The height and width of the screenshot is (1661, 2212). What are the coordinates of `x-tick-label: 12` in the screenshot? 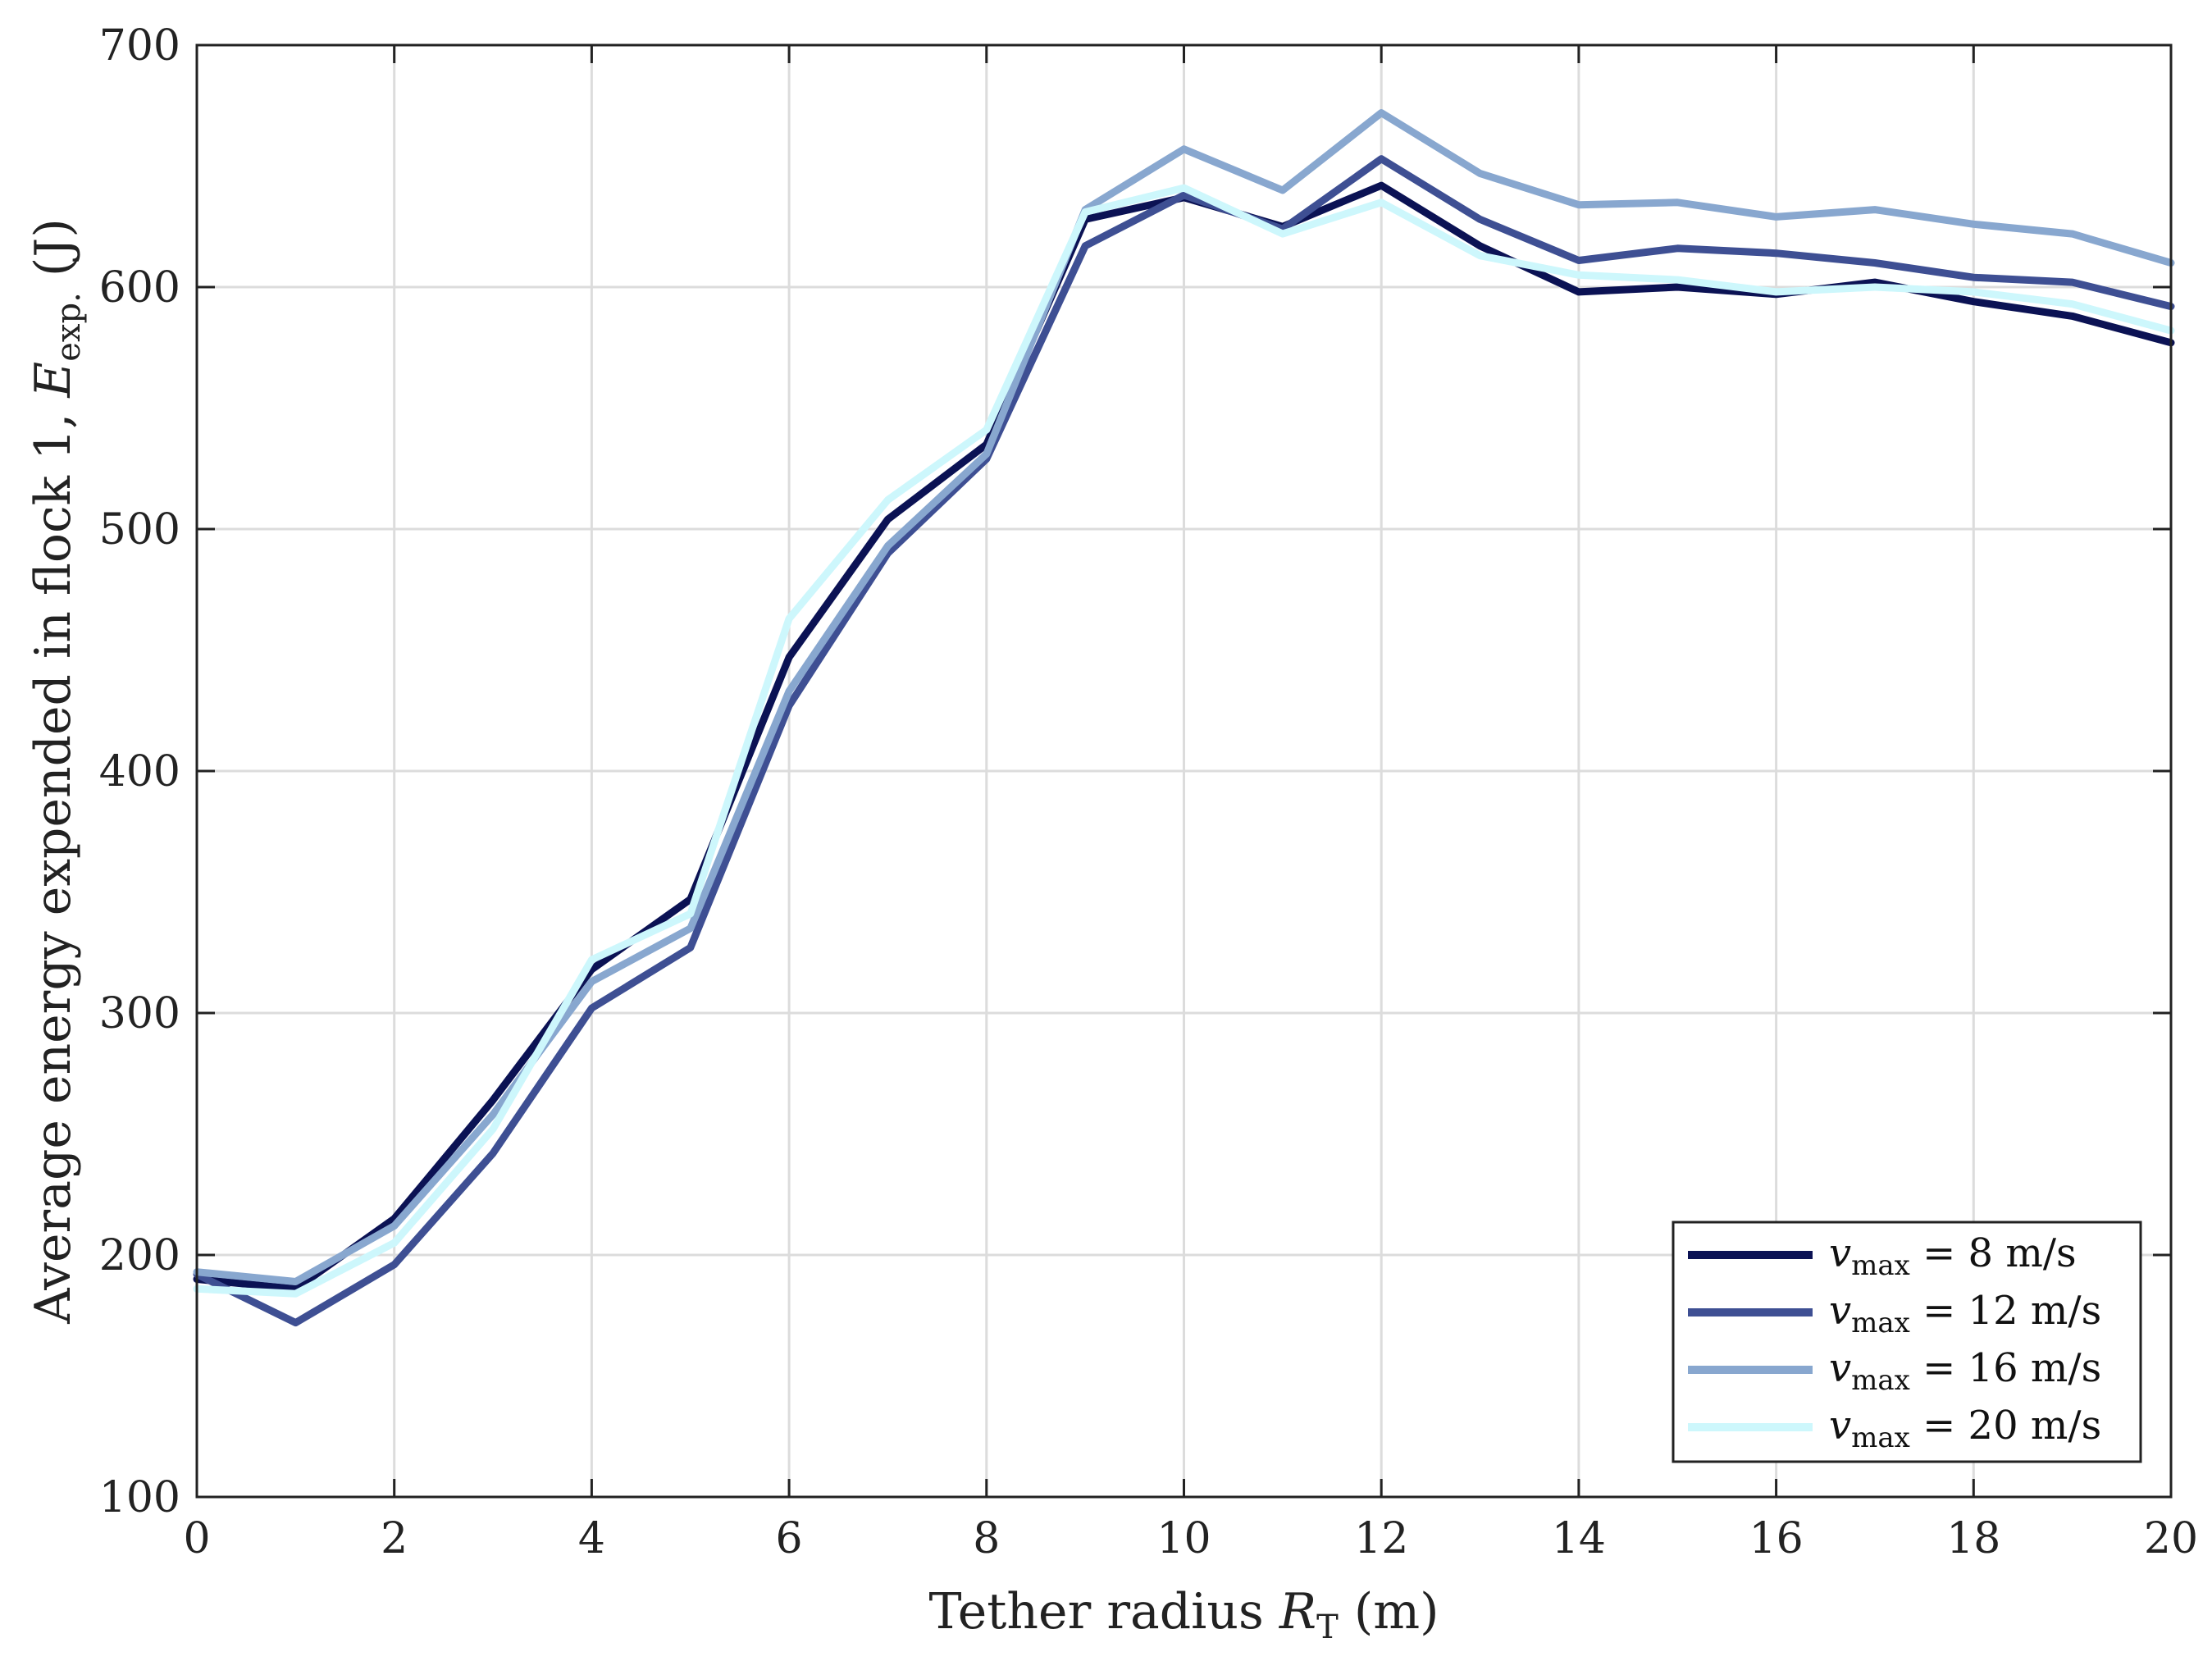 It's located at (1381, 1538).